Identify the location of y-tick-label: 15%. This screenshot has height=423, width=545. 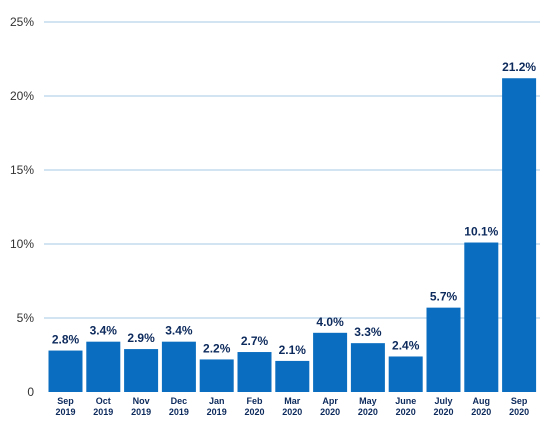
(22, 170).